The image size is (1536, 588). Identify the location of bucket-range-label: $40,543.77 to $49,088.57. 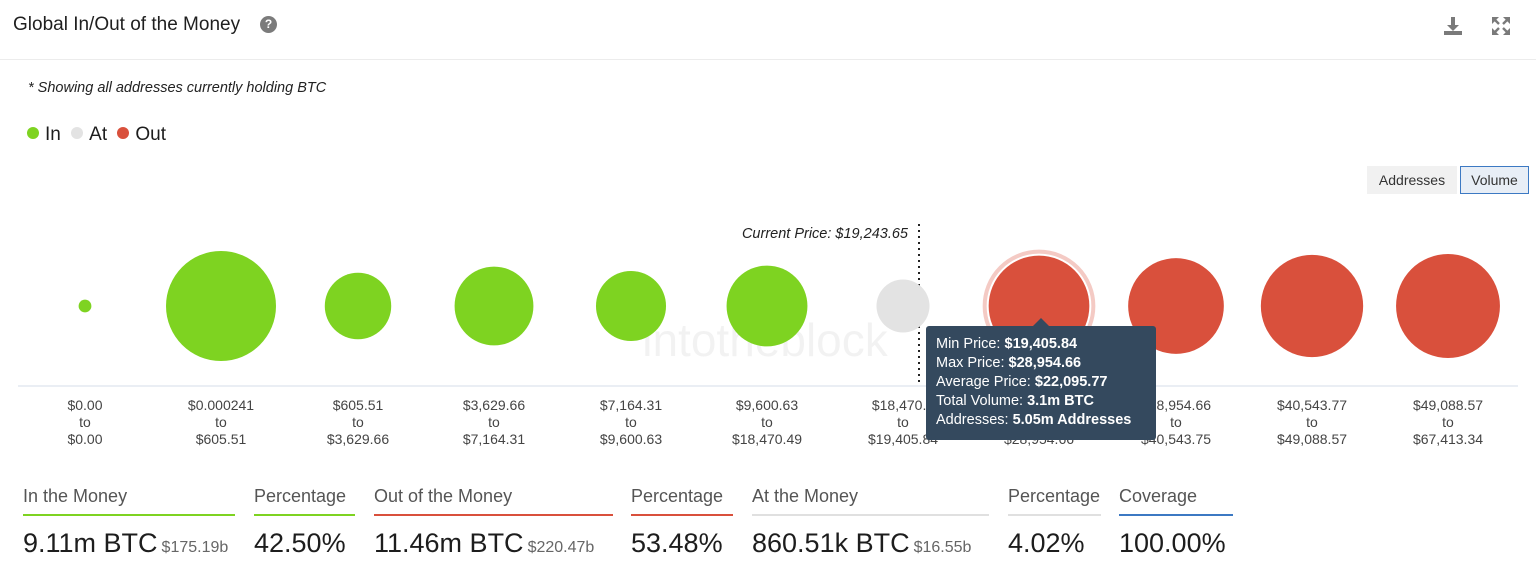
(1312, 422).